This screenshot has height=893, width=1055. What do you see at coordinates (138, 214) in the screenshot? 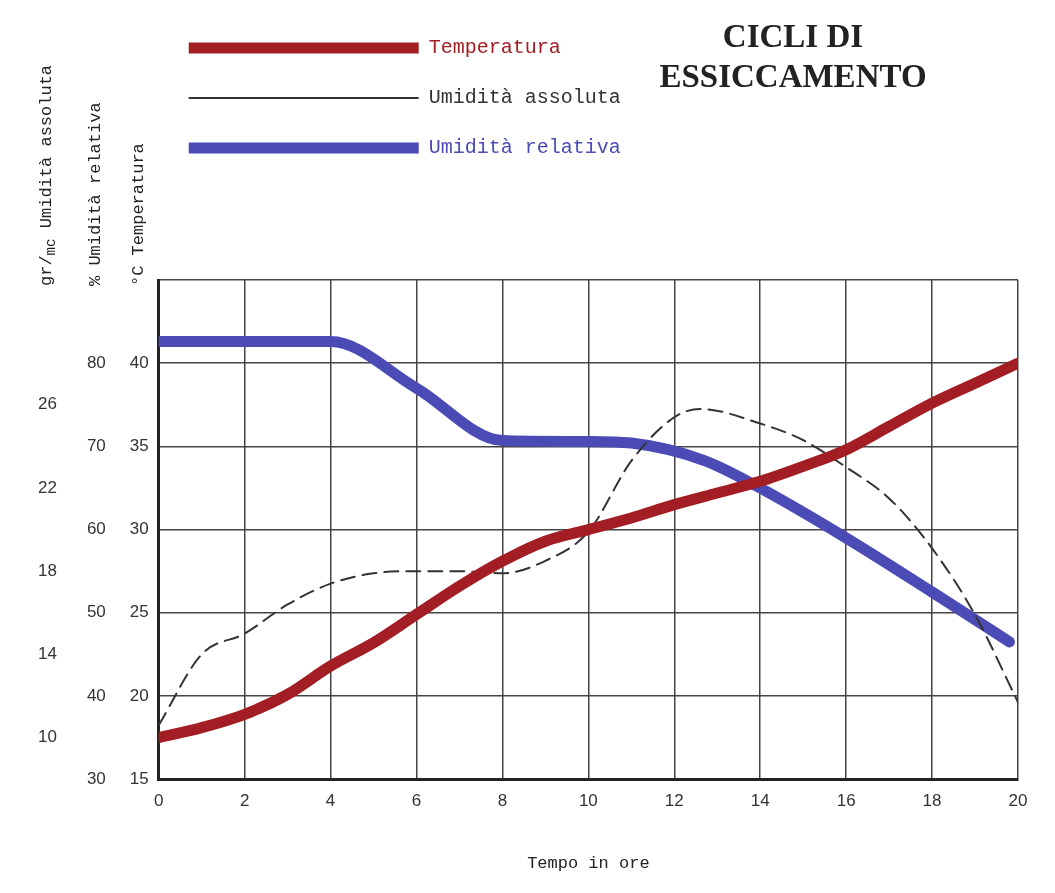
I see `y-axis-title: °C Temperatura` at bounding box center [138, 214].